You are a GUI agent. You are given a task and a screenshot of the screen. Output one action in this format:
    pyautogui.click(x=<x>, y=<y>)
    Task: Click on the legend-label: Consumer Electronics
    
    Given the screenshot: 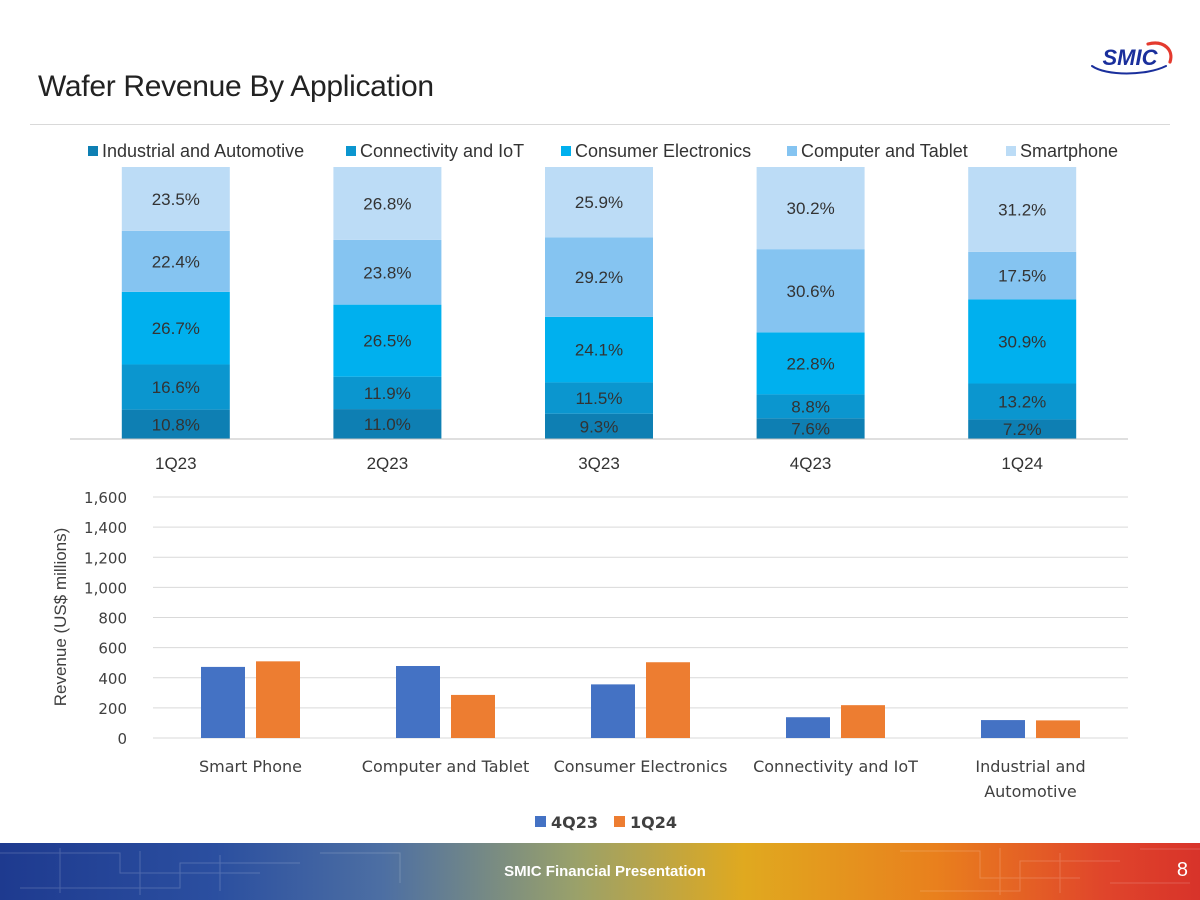 What is the action you would take?
    pyautogui.click(x=663, y=151)
    